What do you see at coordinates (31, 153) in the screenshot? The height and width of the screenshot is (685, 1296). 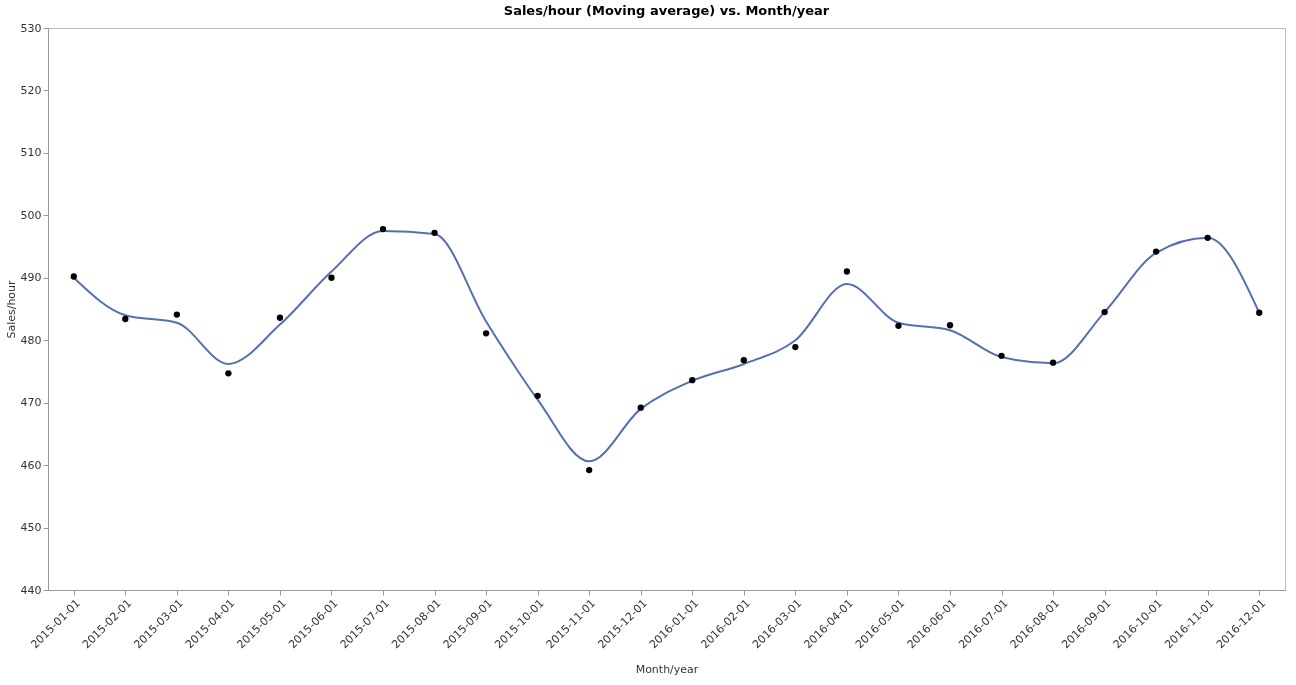 I see `y-tick-label: 510` at bounding box center [31, 153].